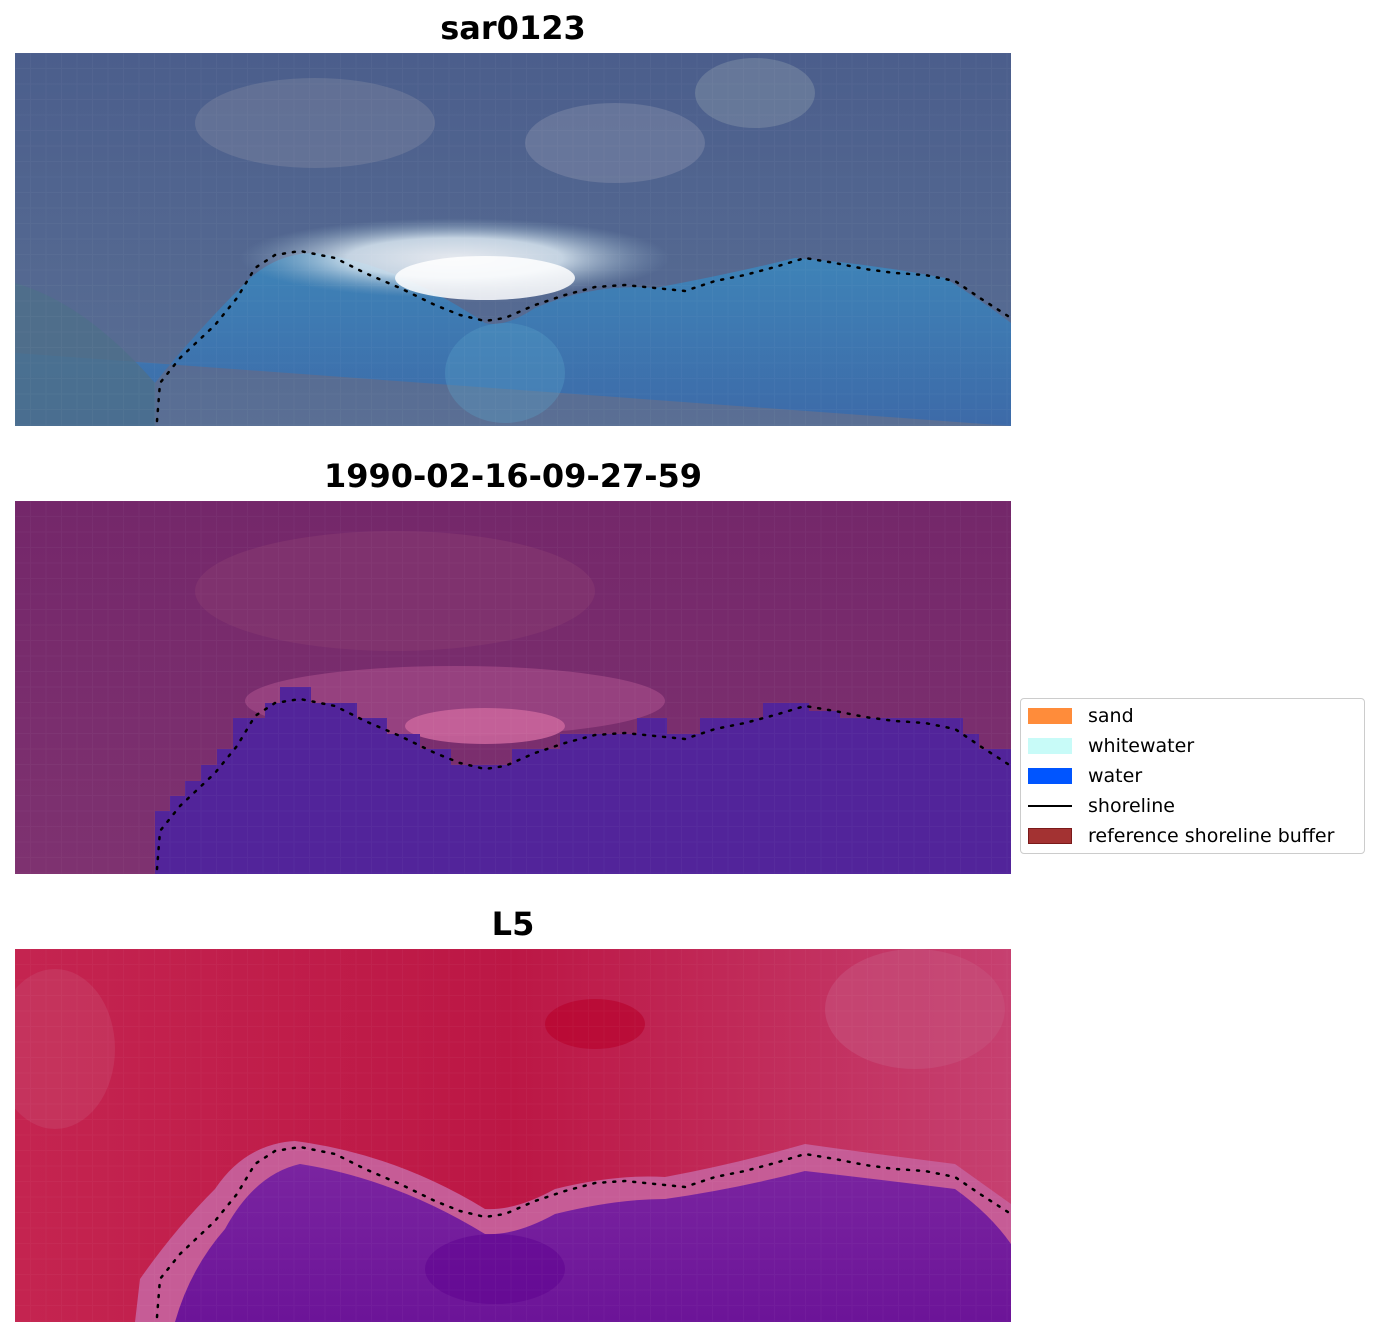 The width and height of the screenshot is (1381, 1337). Describe the element at coordinates (1081, 716) in the screenshot. I see `legend-item-sand: sand` at that location.